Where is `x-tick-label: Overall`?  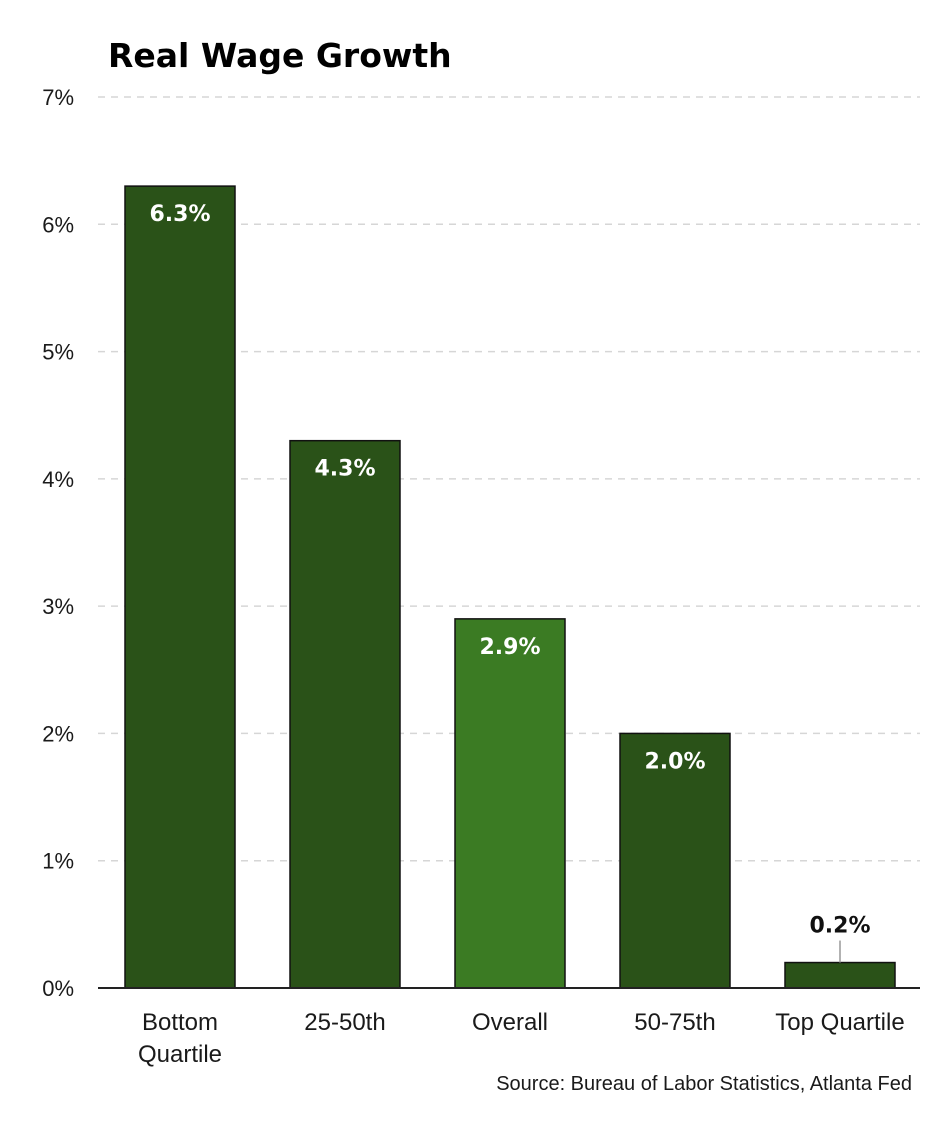 x-tick-label: Overall is located at coordinates (510, 1022).